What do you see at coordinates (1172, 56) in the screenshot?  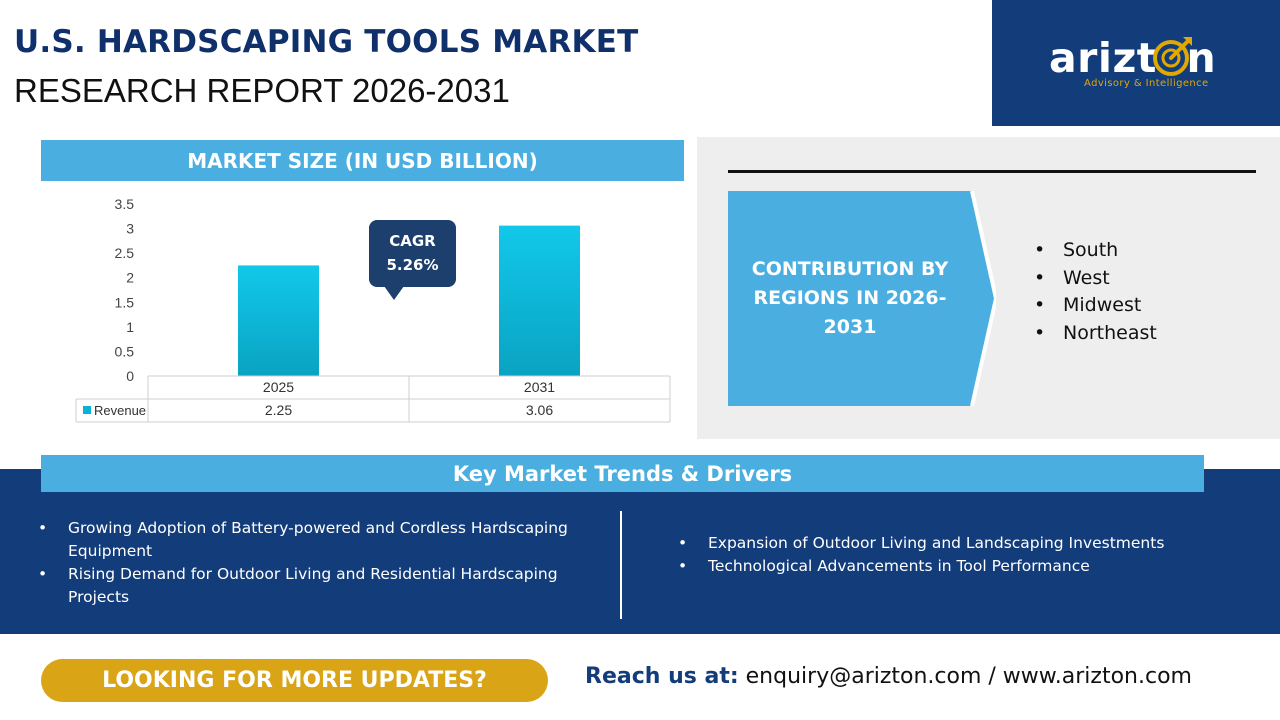 I see `target-arrow-icon` at bounding box center [1172, 56].